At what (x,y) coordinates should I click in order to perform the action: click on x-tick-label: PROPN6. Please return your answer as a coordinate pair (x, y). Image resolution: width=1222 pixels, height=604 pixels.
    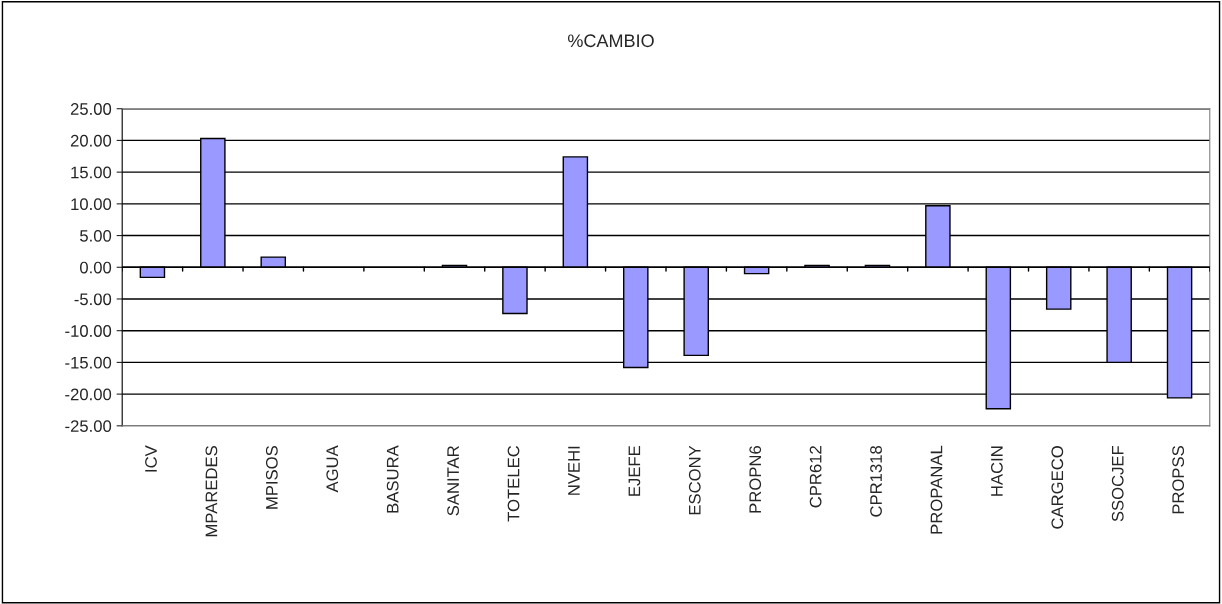
    Looking at the image, I should click on (755, 479).